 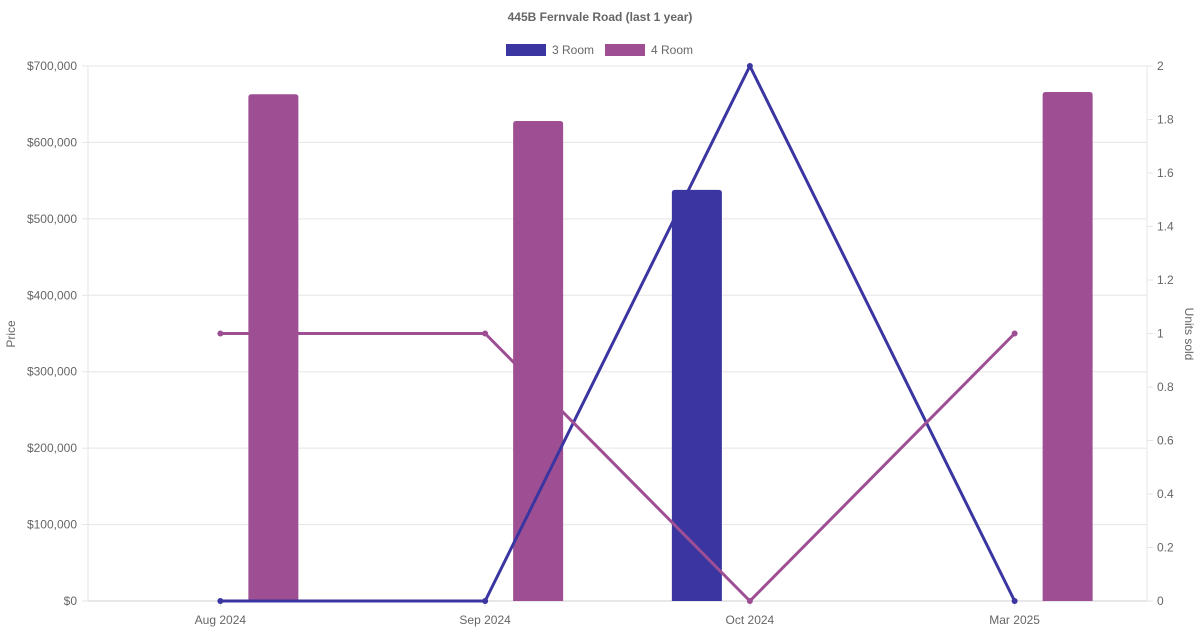 I want to click on y-axis-left-title: Price, so click(x=11, y=334).